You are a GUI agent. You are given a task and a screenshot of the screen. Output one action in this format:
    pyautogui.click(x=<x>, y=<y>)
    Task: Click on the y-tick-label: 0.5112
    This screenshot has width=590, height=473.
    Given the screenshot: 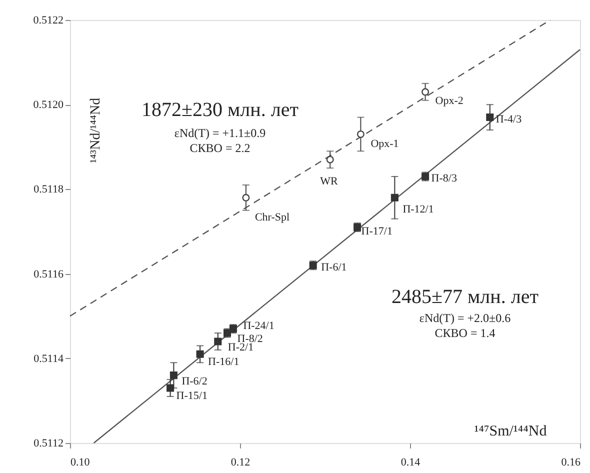 What is the action you would take?
    pyautogui.click(x=49, y=444)
    